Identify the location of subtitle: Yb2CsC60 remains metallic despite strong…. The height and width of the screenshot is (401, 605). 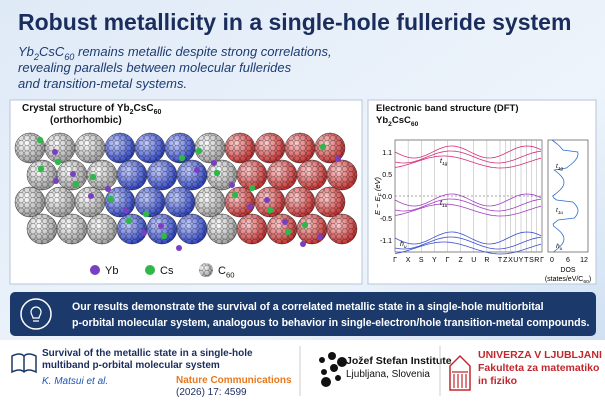
(175, 53).